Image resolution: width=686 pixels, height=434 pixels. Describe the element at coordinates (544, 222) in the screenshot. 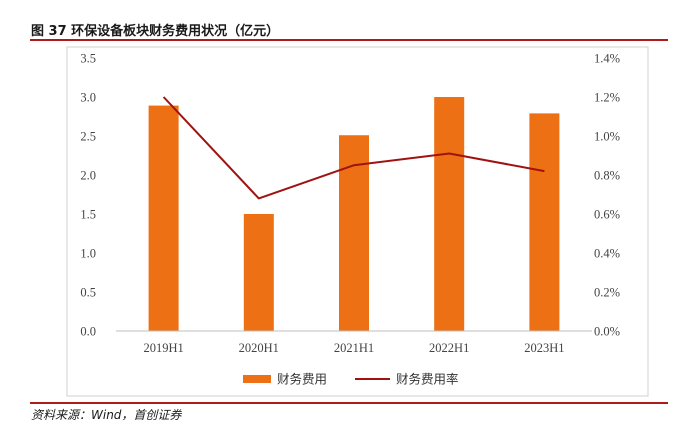

I see `bar-2023H1` at that location.